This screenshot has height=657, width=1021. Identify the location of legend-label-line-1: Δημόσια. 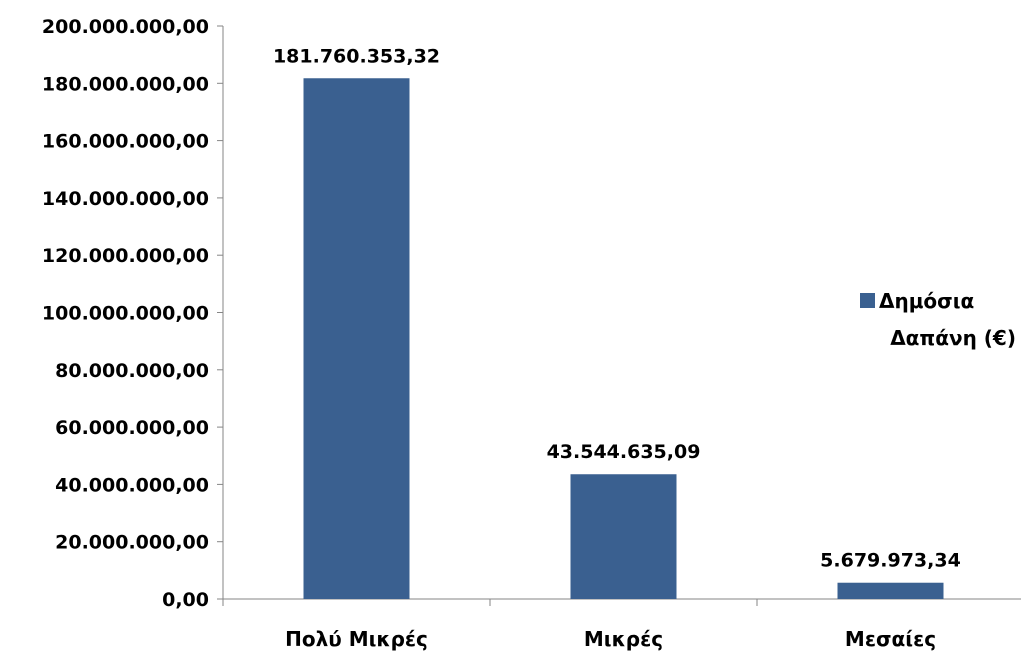
(926, 301).